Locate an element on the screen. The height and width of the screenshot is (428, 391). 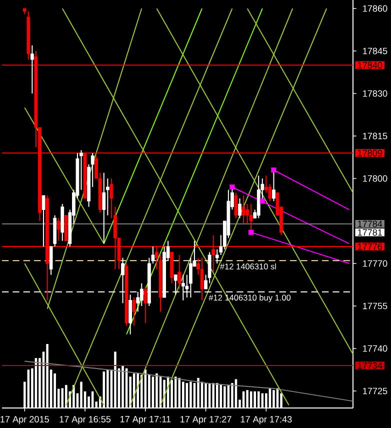
x-tick-label: 17 Apr 17:11 is located at coordinates (145, 420).